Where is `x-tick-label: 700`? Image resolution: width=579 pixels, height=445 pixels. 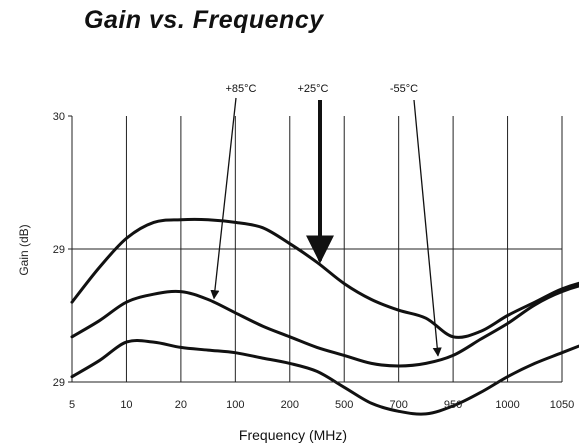
x-tick-label: 700 is located at coordinates (398, 405).